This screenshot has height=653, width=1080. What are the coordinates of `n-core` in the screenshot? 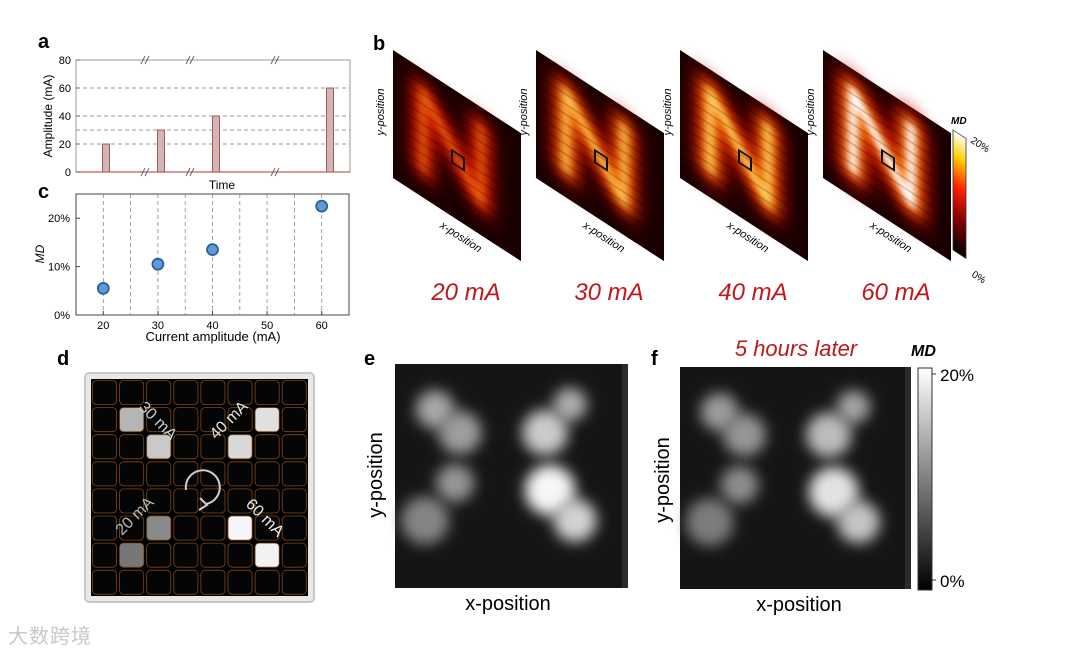 It's located at (882, 147).